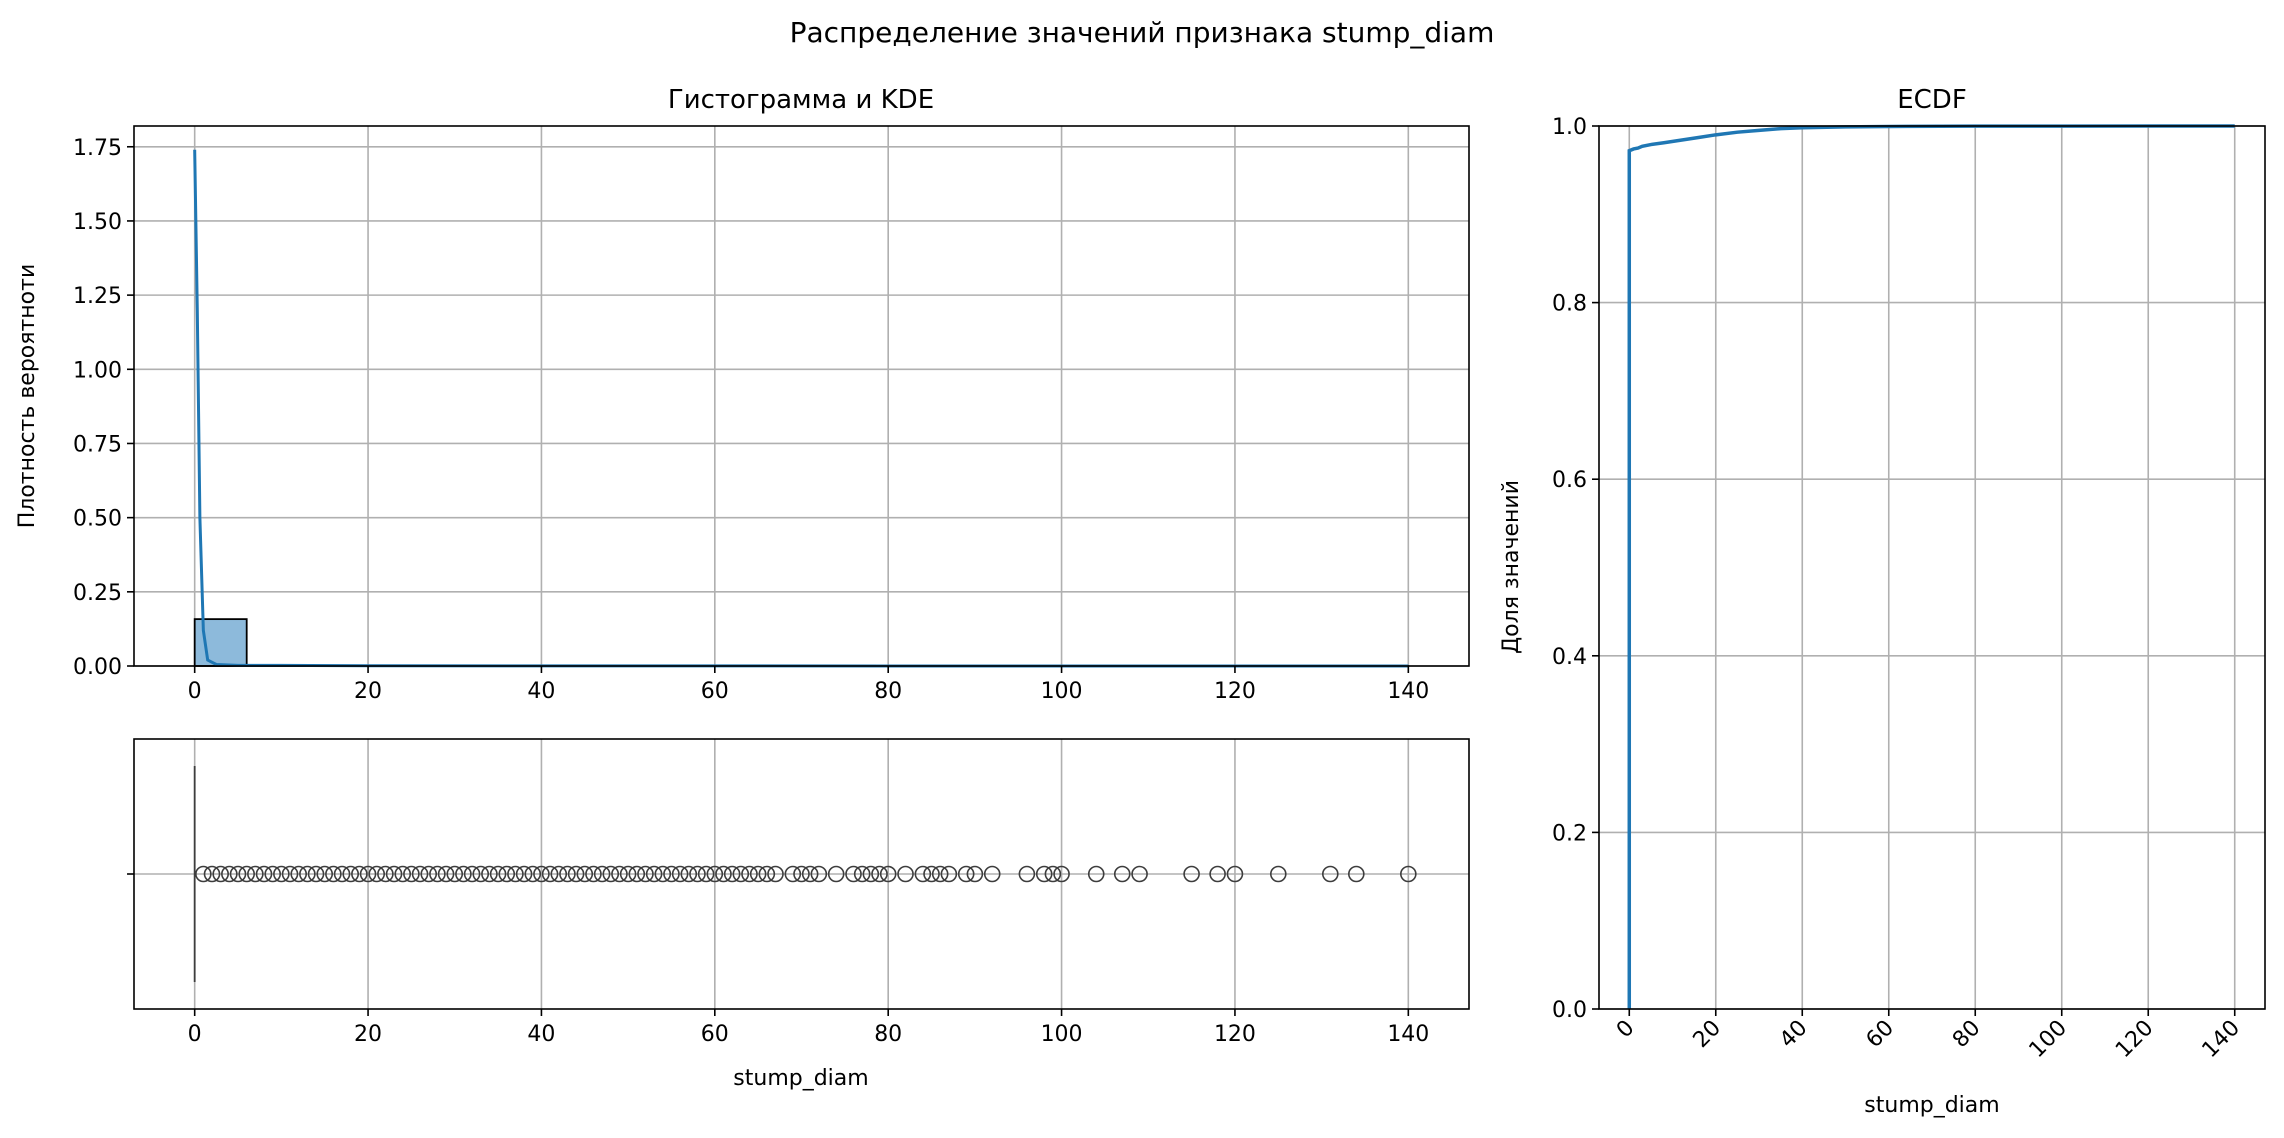  What do you see at coordinates (1626, 1030) in the screenshot?
I see `ecdf-x-tick-label: 0` at bounding box center [1626, 1030].